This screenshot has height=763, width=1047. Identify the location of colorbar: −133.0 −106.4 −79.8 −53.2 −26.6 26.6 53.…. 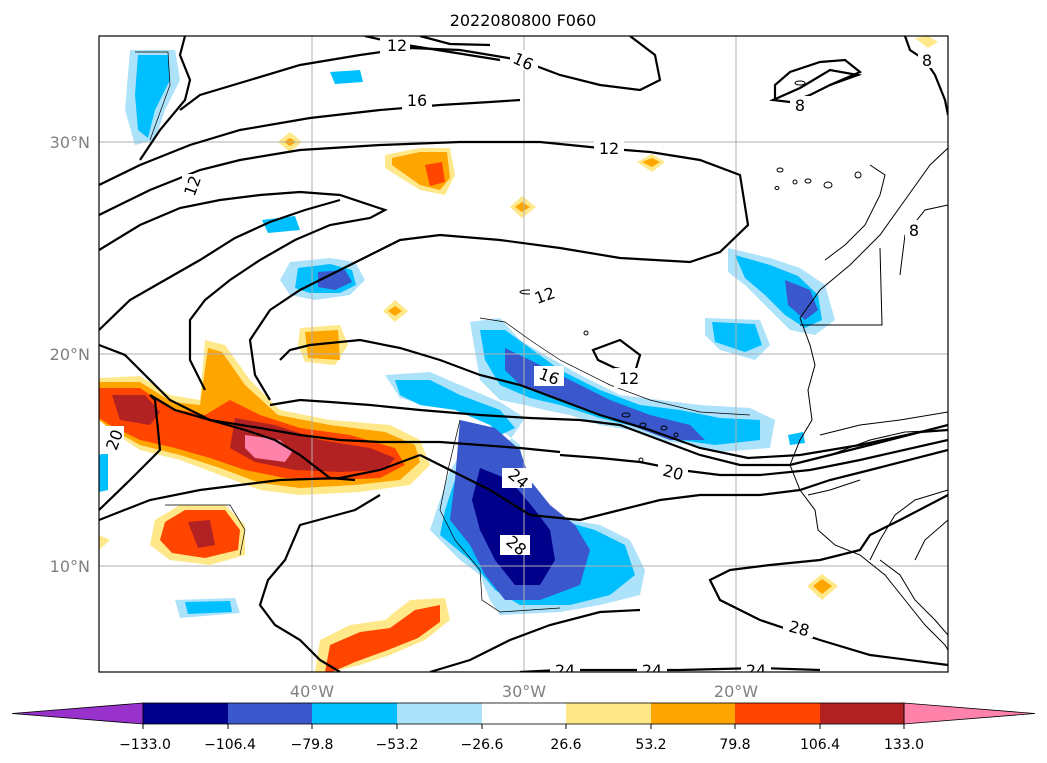
(523, 727).